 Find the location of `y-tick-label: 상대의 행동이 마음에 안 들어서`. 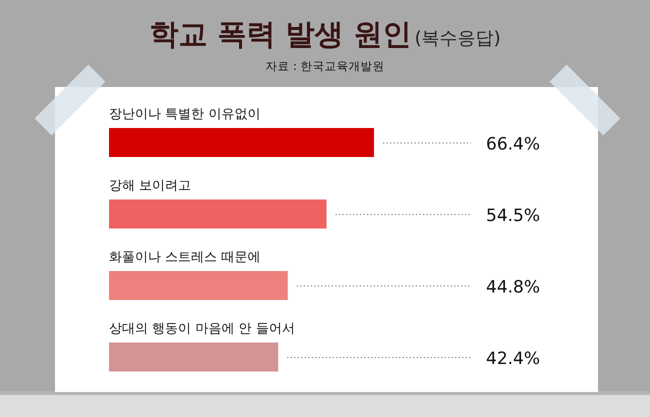

y-tick-label: 상대의 행동이 마음에 안 들어서 is located at coordinates (202, 329).